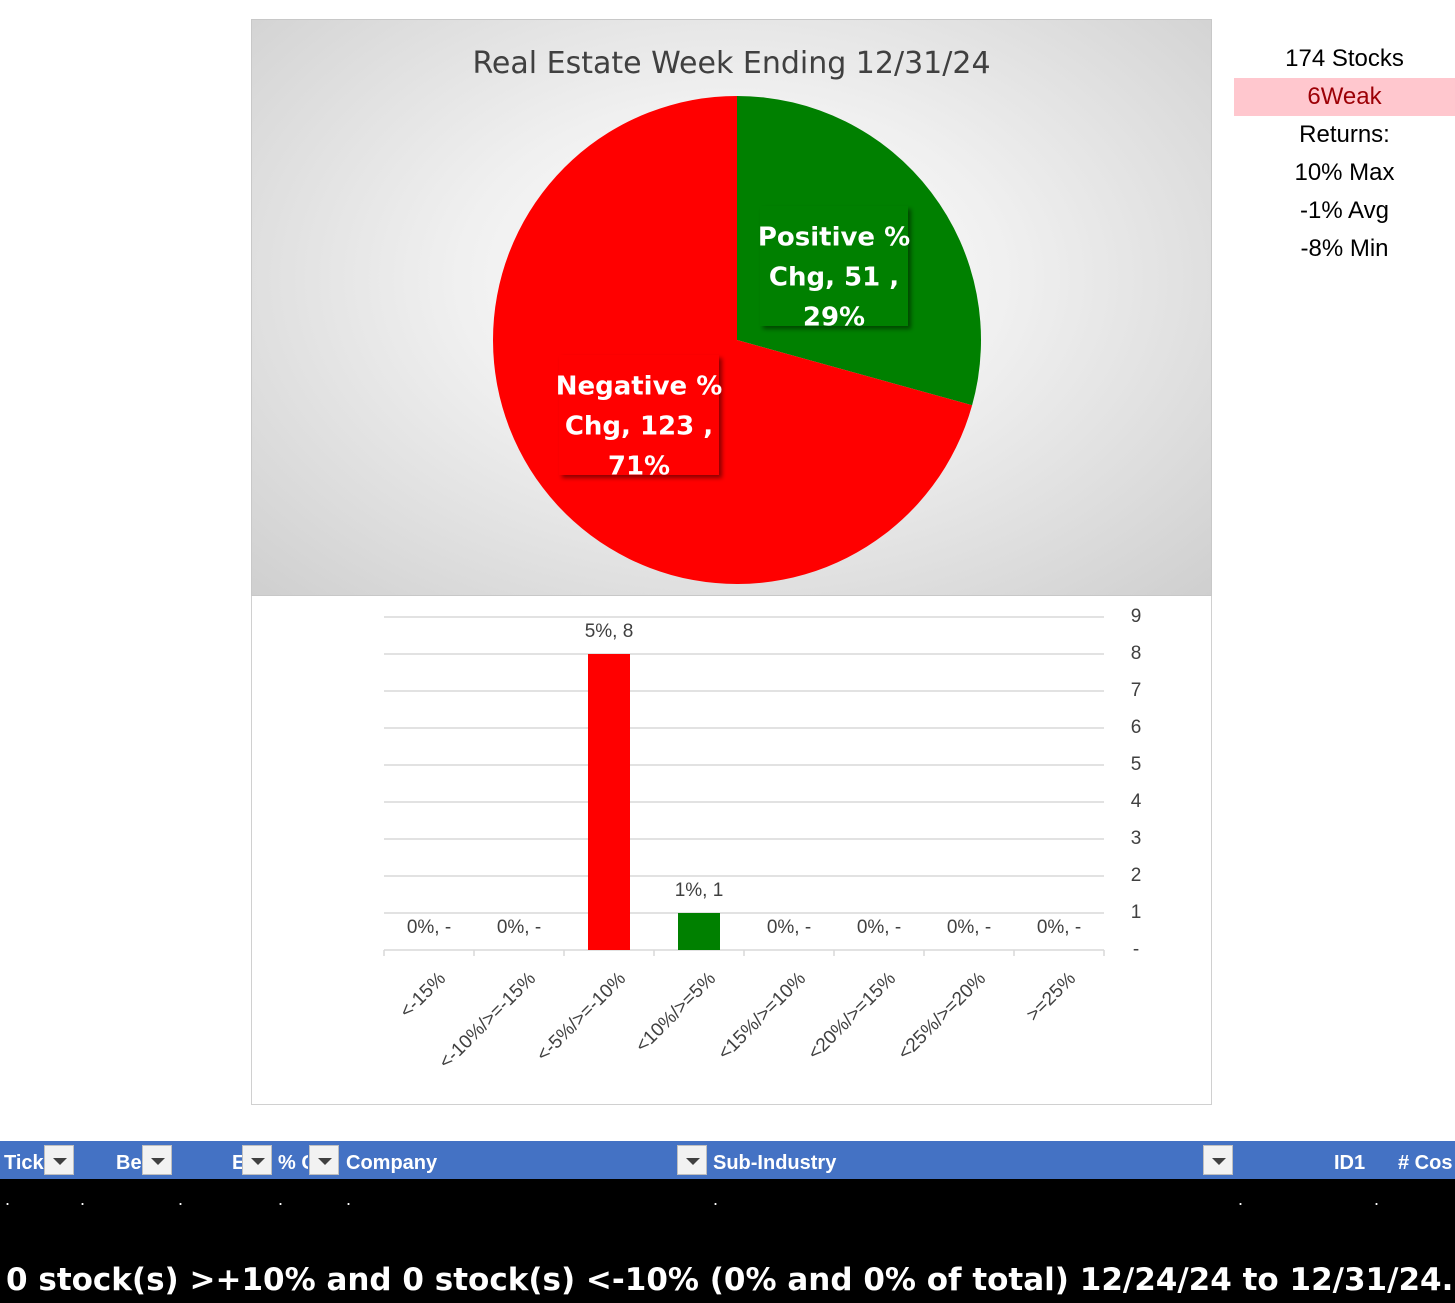 This screenshot has height=1303, width=1455. Describe the element at coordinates (1136, 616) in the screenshot. I see `y-tick-label: 9` at that location.